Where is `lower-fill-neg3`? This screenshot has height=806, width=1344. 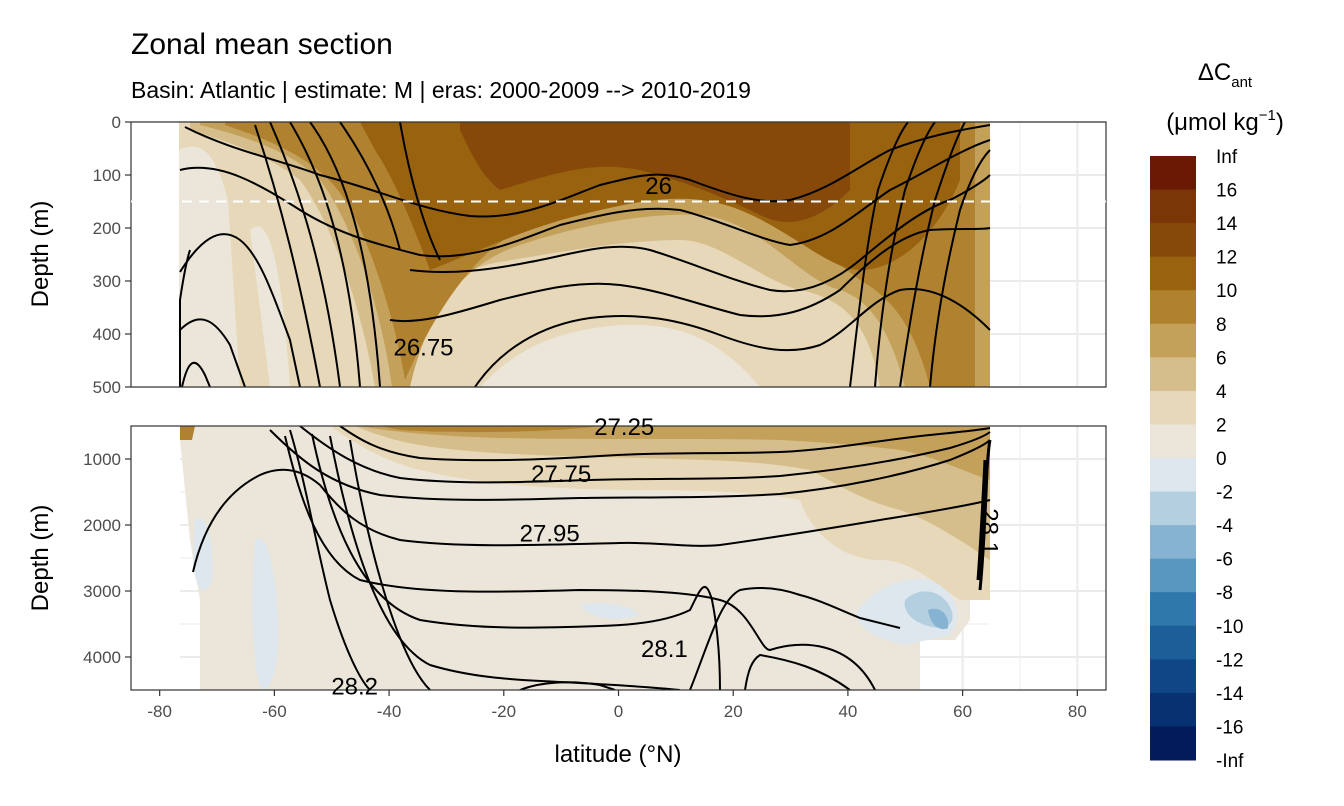 lower-fill-neg3 is located at coordinates (938, 619).